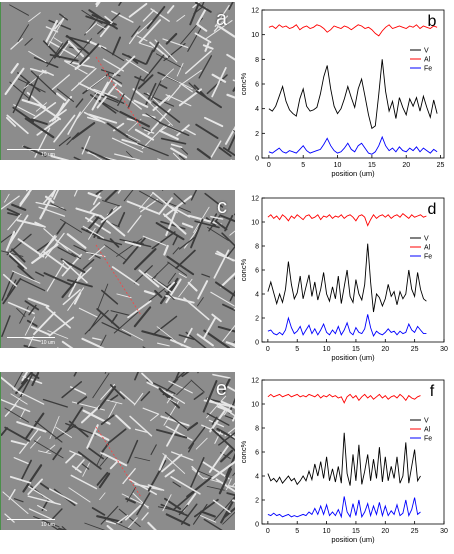 The image size is (454, 554). I want to click on micrograph-a: a 10 um, so click(117, 81).